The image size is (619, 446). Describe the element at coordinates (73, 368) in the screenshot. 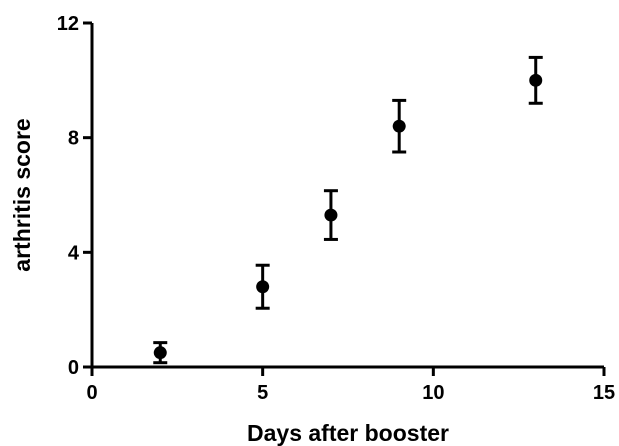

I see `y-tick-label: 0` at that location.